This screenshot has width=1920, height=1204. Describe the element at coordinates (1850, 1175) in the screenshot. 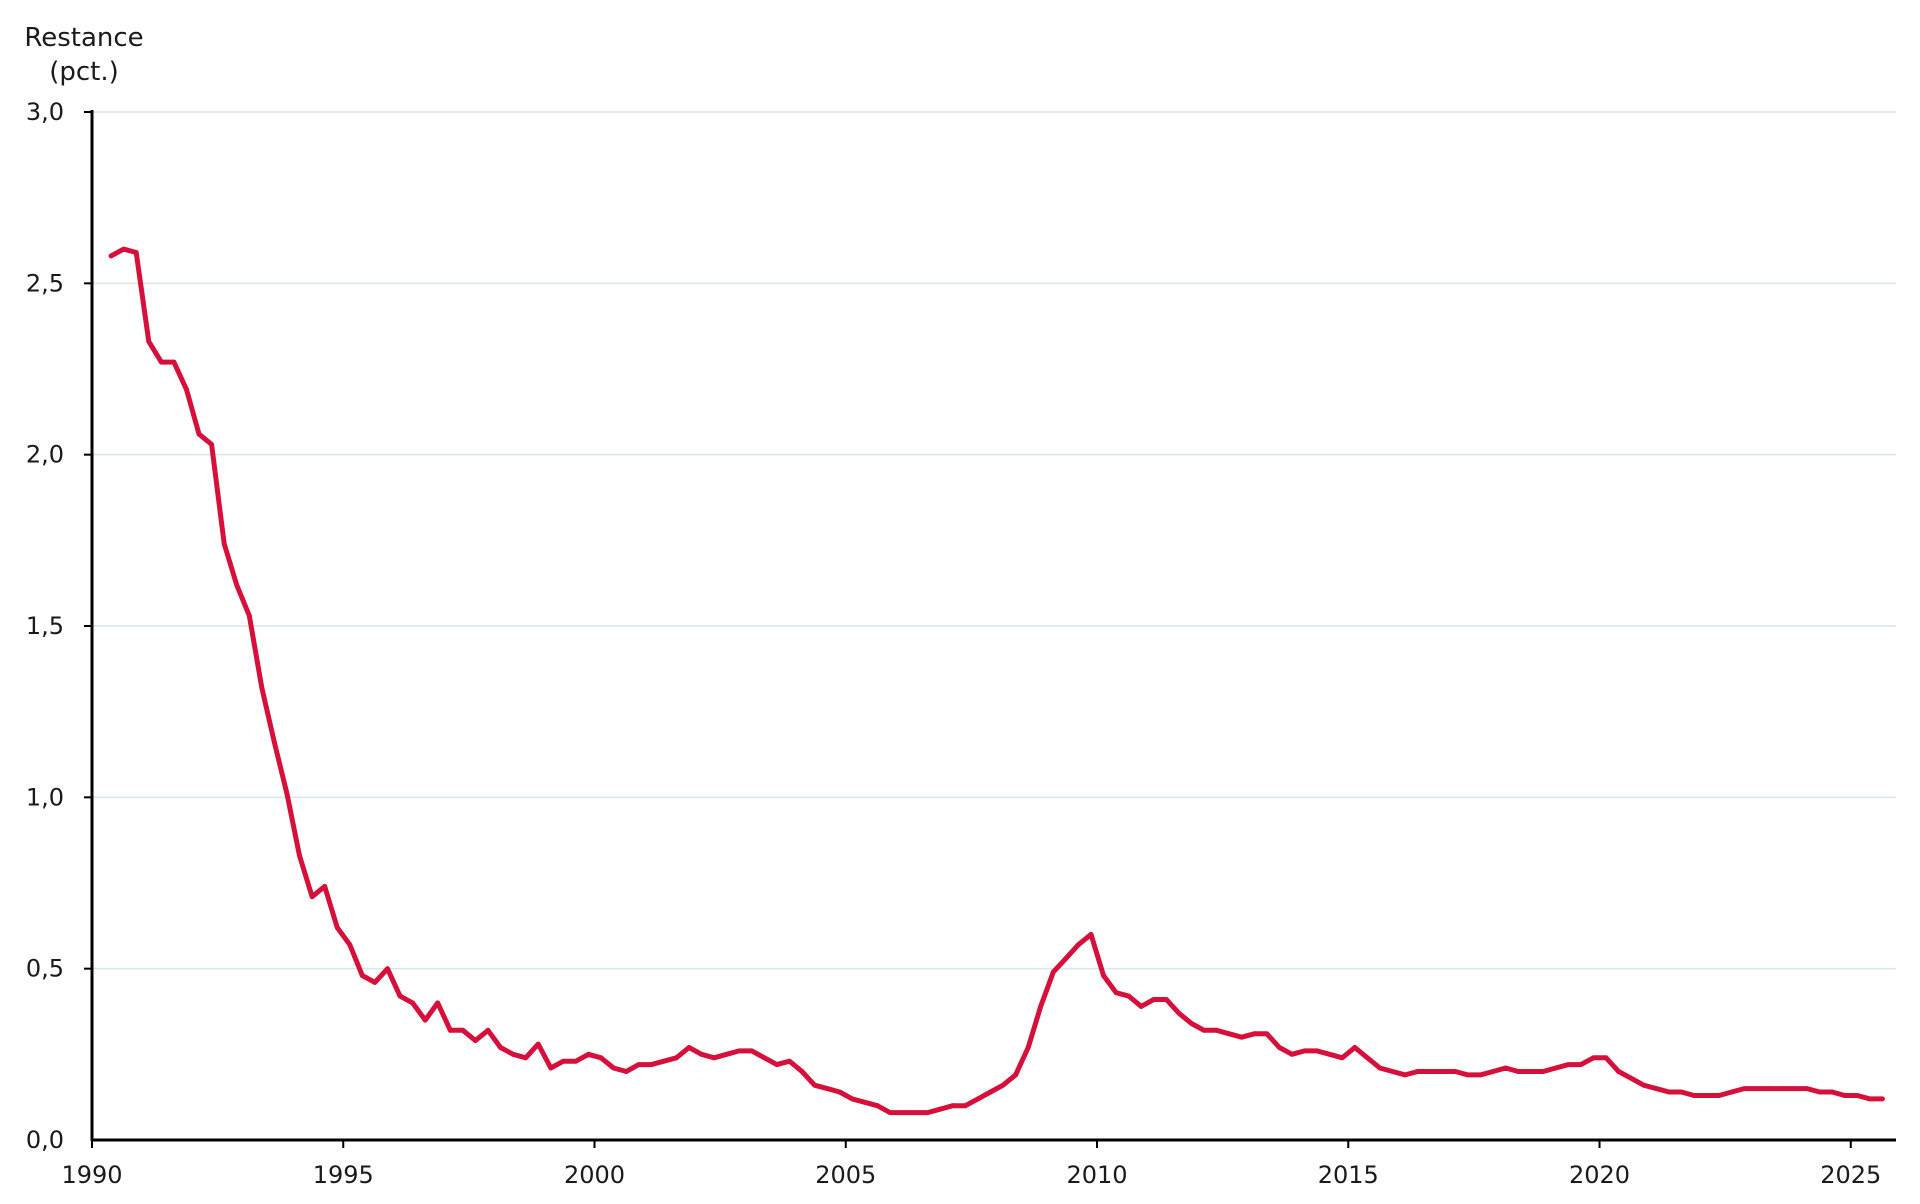

I see `x-tick-label: 2025` at that location.